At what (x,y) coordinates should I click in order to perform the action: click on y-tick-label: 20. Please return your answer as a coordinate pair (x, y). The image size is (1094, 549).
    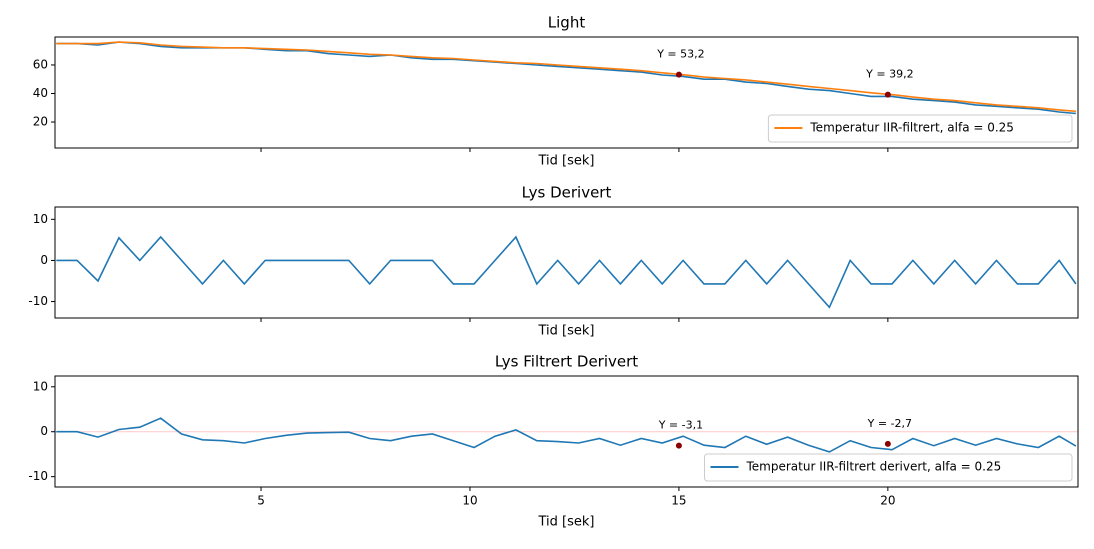
    Looking at the image, I should click on (40, 122).